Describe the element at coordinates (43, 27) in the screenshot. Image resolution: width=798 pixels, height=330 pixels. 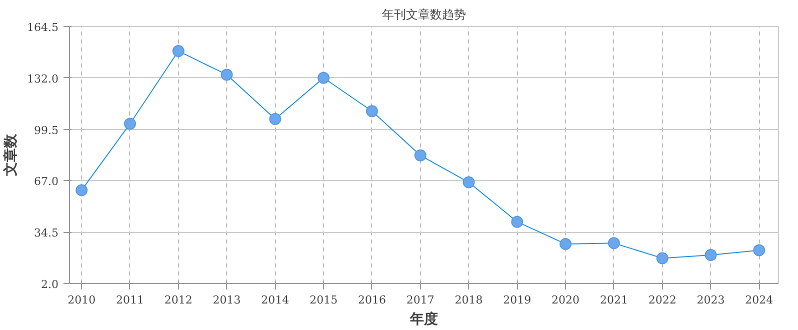
I see `y-tick-label: 164.5` at that location.